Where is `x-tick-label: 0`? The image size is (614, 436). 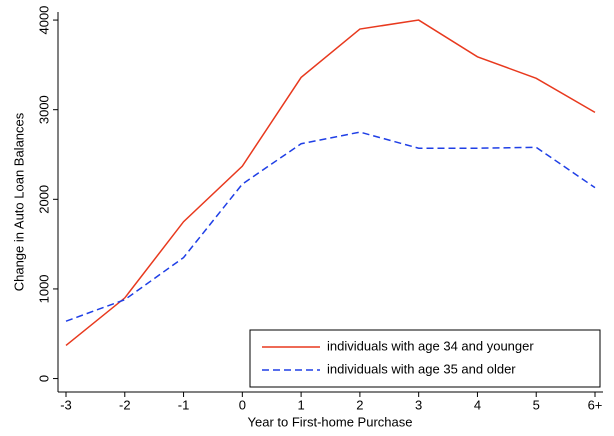 x-tick-label: 0 is located at coordinates (242, 404).